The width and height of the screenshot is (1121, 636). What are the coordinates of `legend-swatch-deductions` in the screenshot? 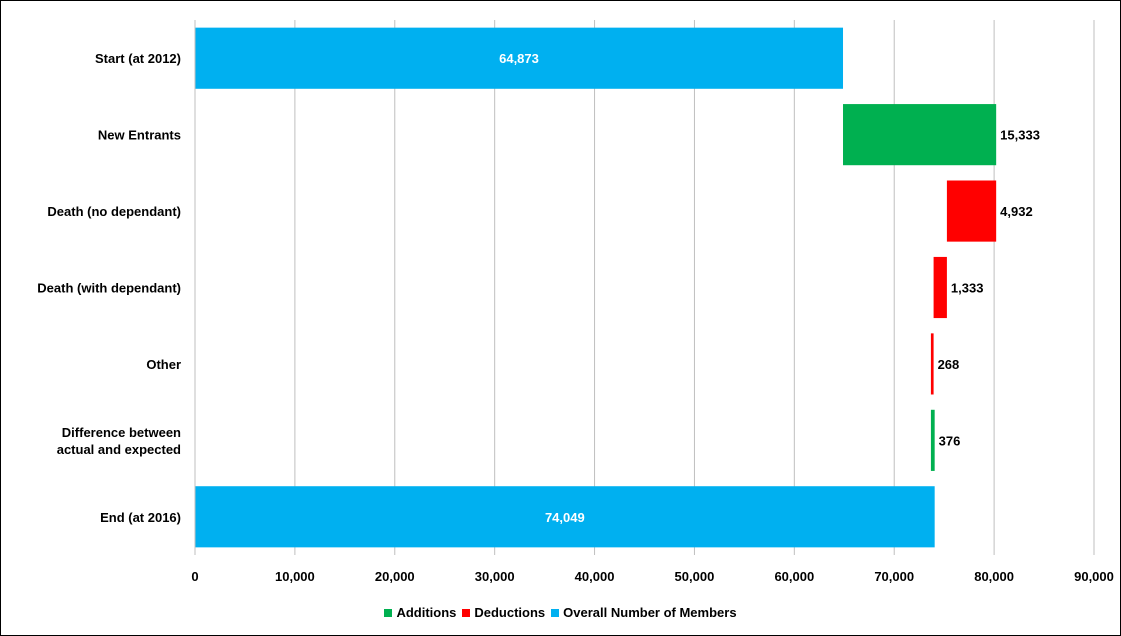 It's located at (466, 612).